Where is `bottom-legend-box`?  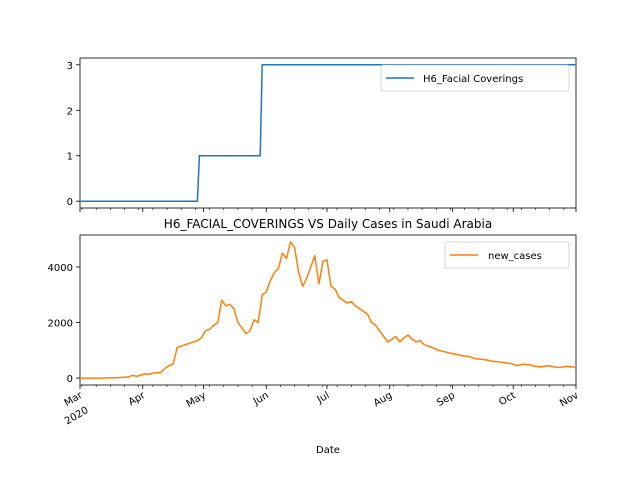 bottom-legend-box is located at coordinates (507, 255).